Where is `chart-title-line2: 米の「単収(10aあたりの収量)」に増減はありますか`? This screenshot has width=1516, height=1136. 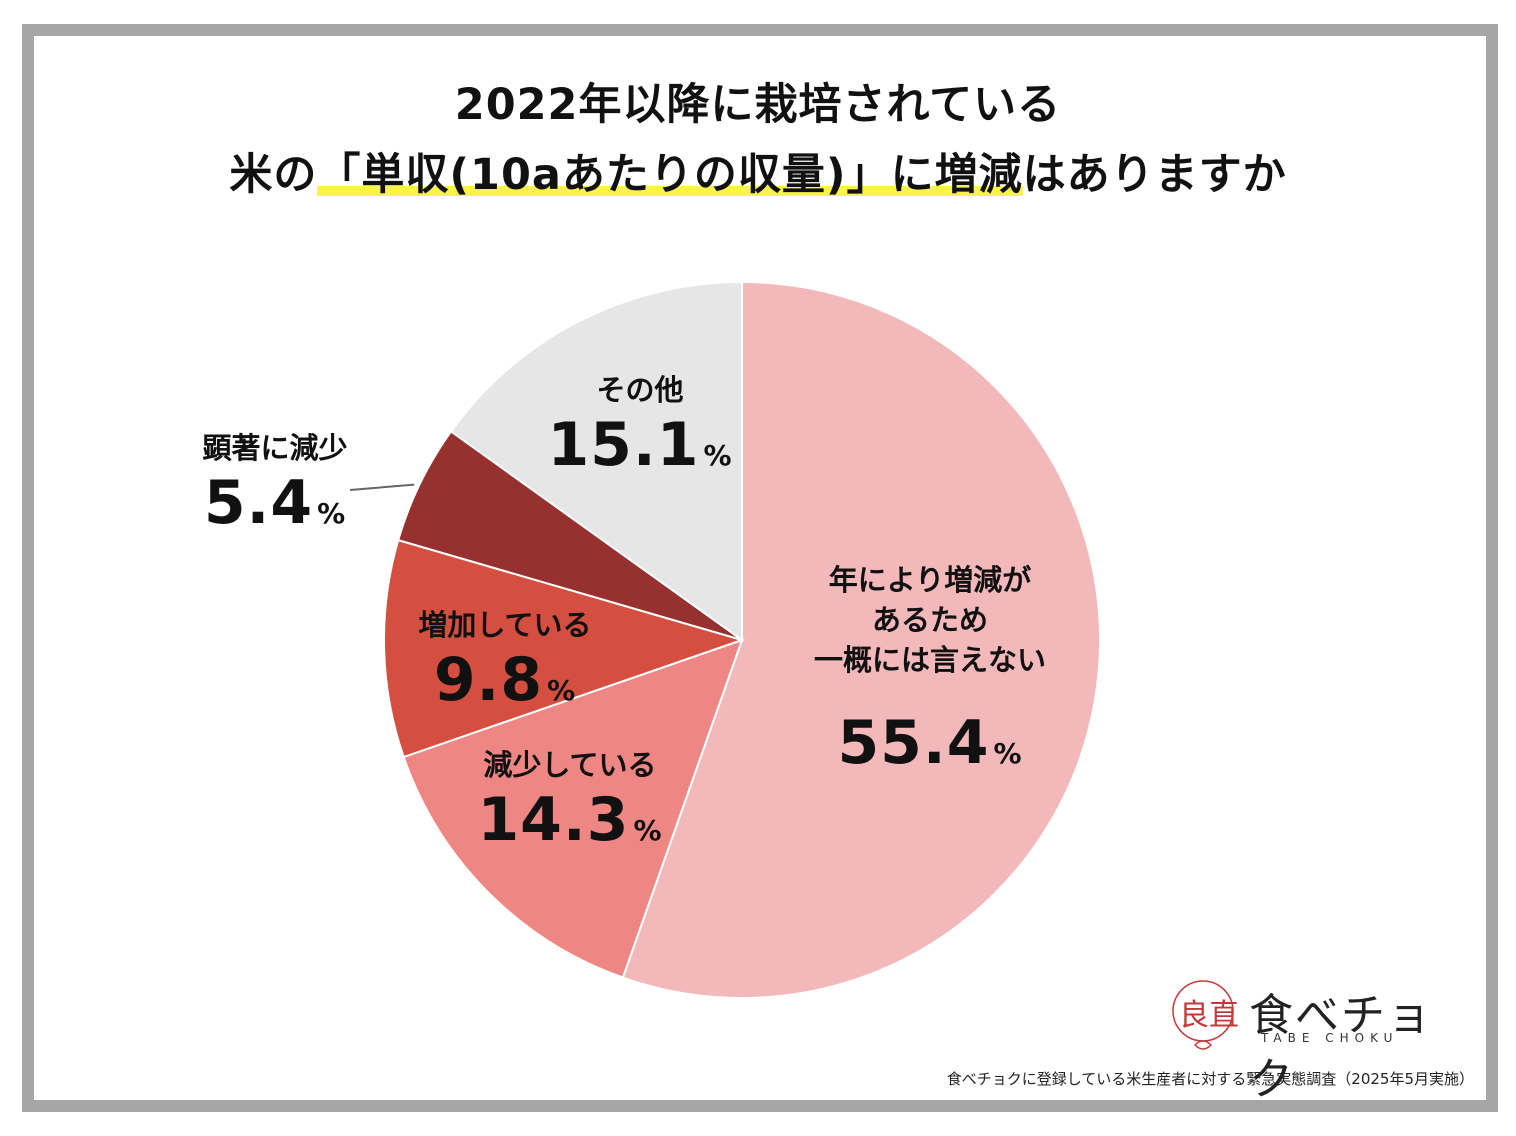
chart-title-line2: 米の「単収(10aあたりの収量)」に増減はありますか is located at coordinates (758, 171).